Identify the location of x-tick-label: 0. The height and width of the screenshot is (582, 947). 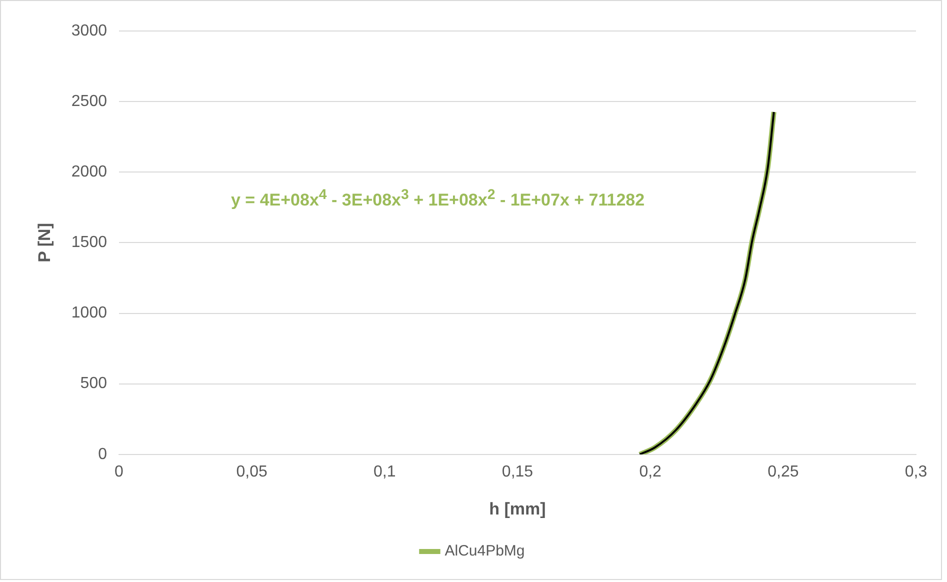
(119, 471).